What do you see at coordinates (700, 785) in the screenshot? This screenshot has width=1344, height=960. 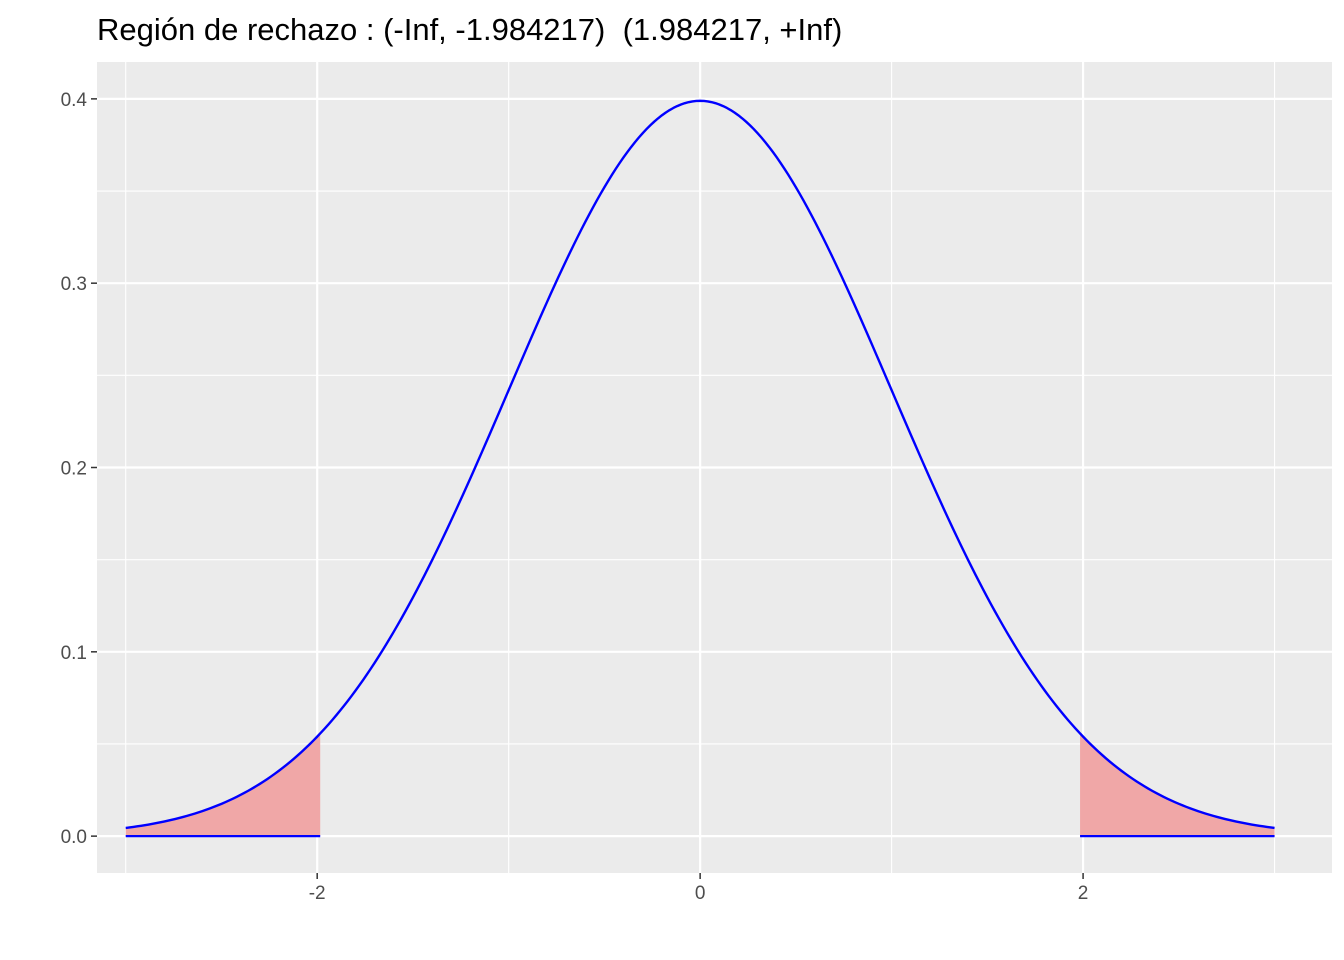 I see `rejection-region-fills` at bounding box center [700, 785].